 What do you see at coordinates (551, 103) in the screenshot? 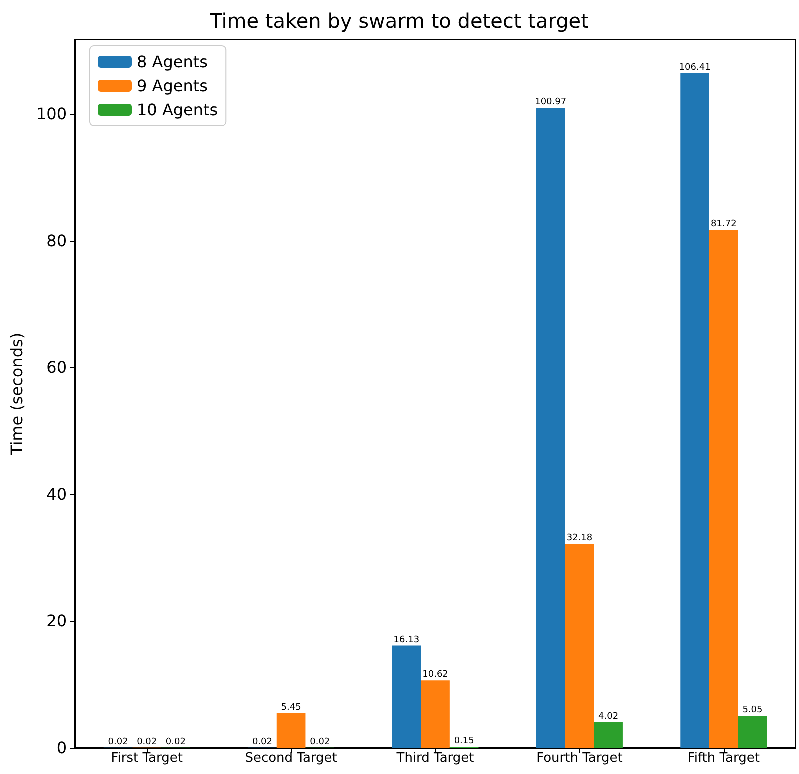
I see `data-label: 100.97` at bounding box center [551, 103].